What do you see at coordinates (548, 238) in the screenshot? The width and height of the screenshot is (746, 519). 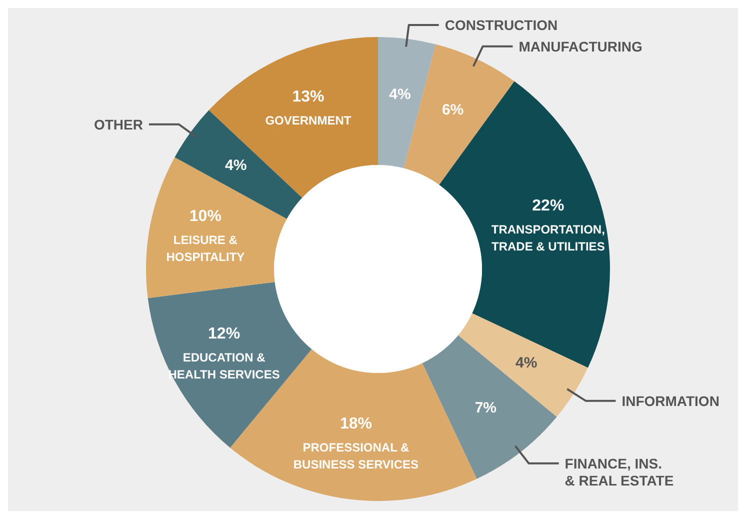 I see `slice-label: TRANSPORTATION, TRADE & UTILITIES` at bounding box center [548, 238].